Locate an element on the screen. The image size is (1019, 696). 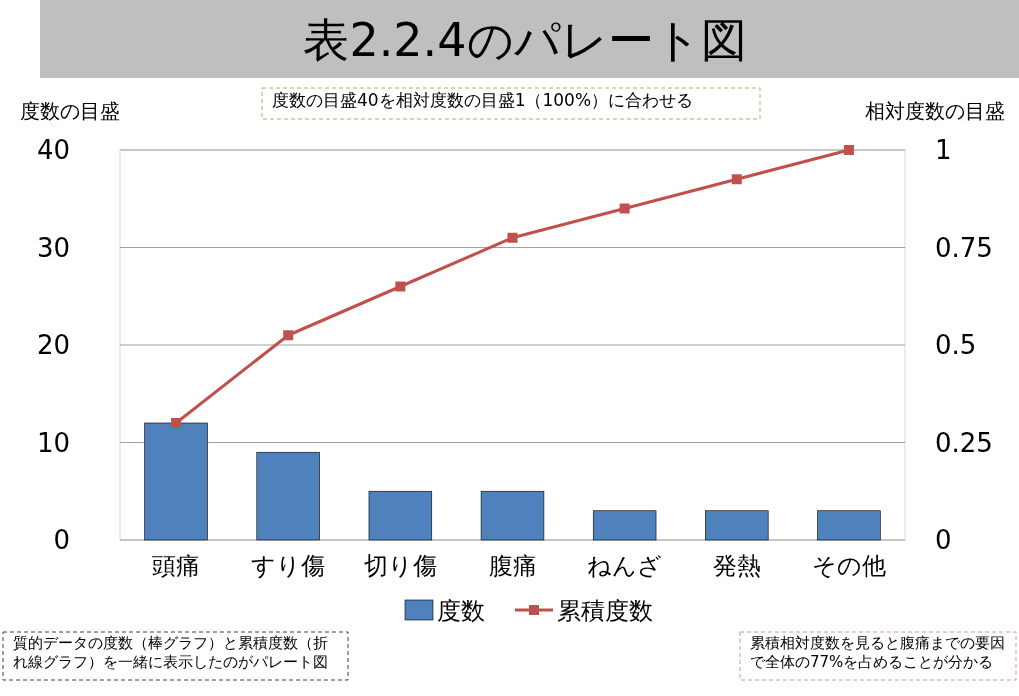
text: 度数の目盛40を相対度数の目盛1（100%）に合わせる is located at coordinates (483, 100).